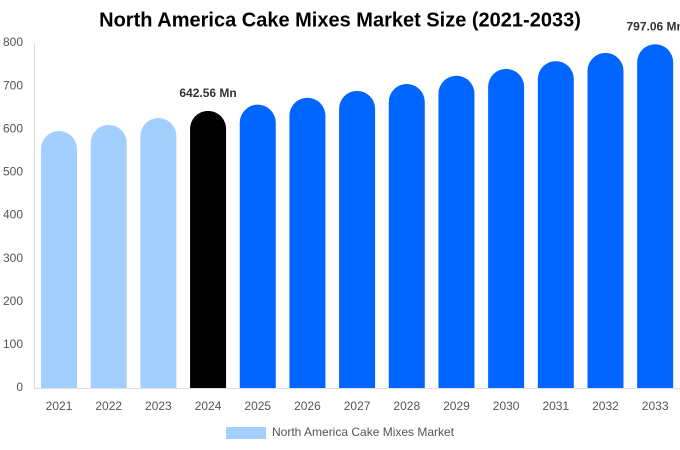 The image size is (680, 450). I want to click on x-tick-label: 2024, so click(208, 406).